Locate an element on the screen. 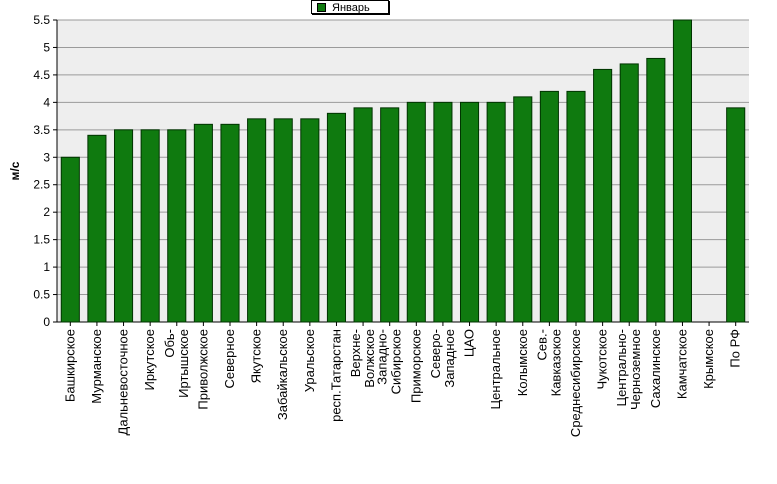  x-tick-label: Приморское is located at coordinates (415, 366).